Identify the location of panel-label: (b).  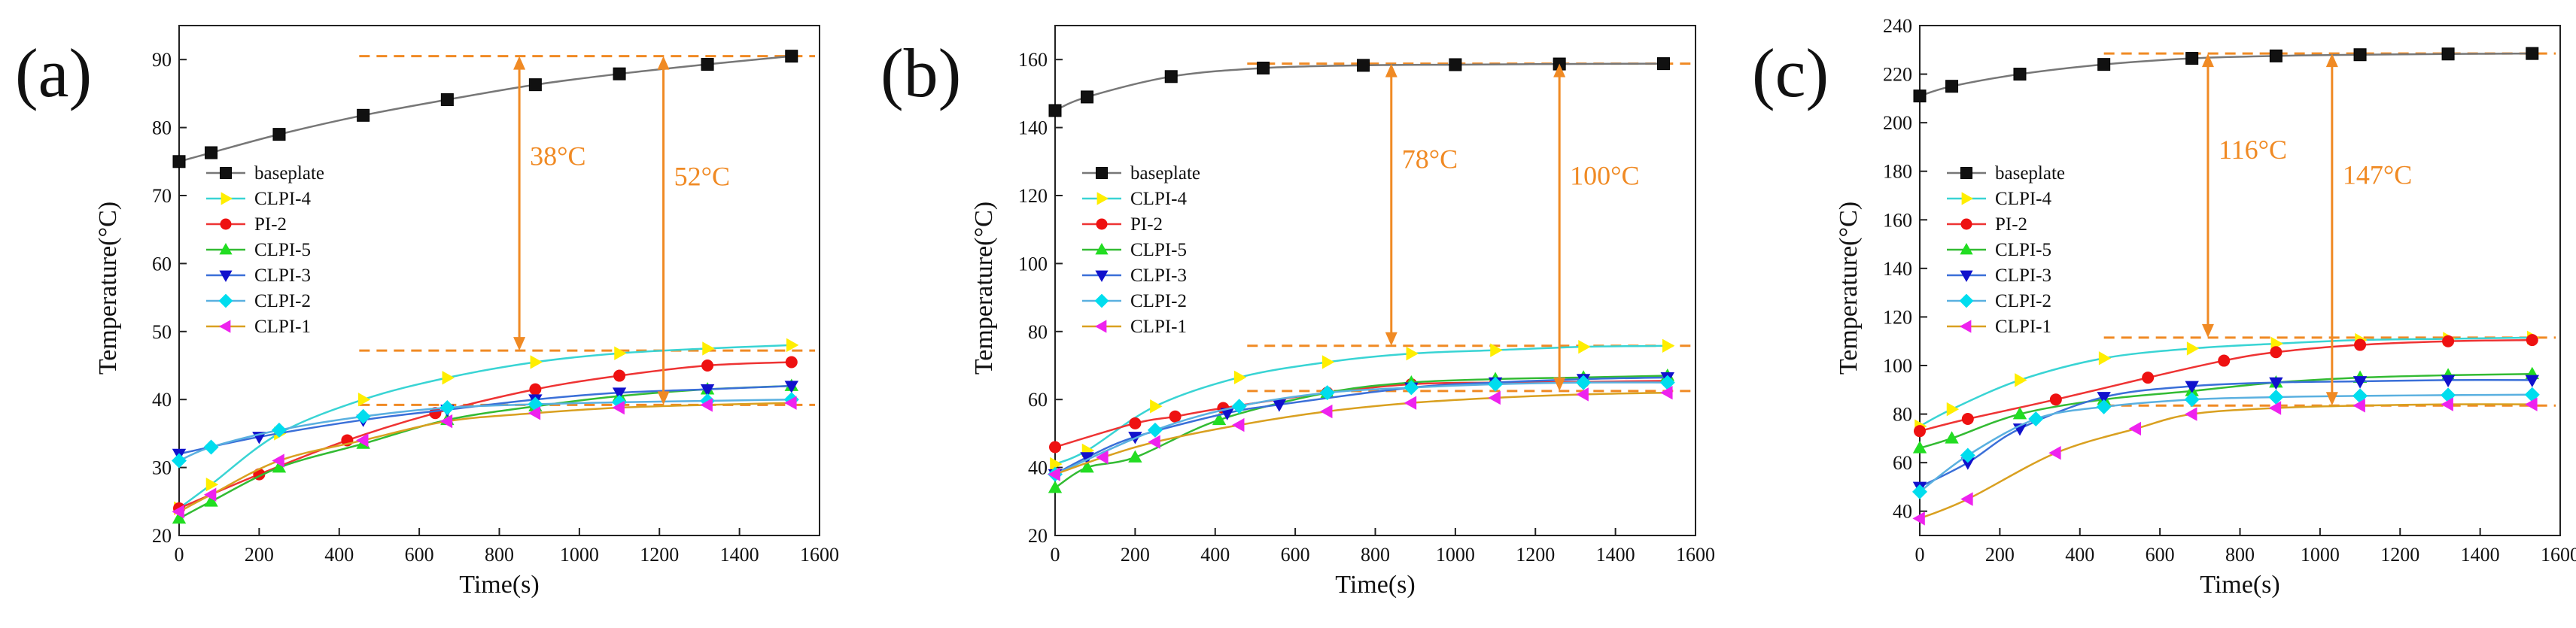
(920, 73).